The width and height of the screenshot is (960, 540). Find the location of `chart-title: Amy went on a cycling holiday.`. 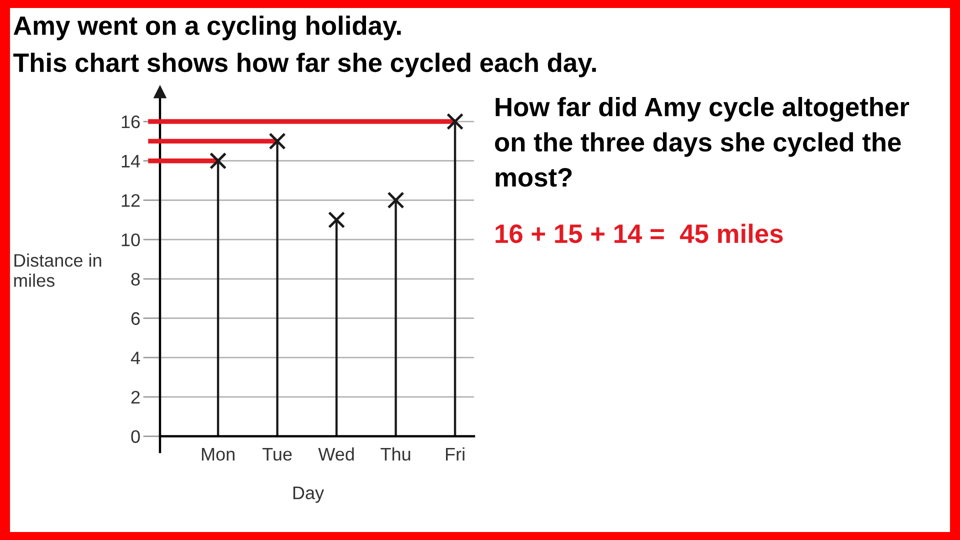

chart-title: Amy went on a cycling holiday. is located at coordinates (207, 28).